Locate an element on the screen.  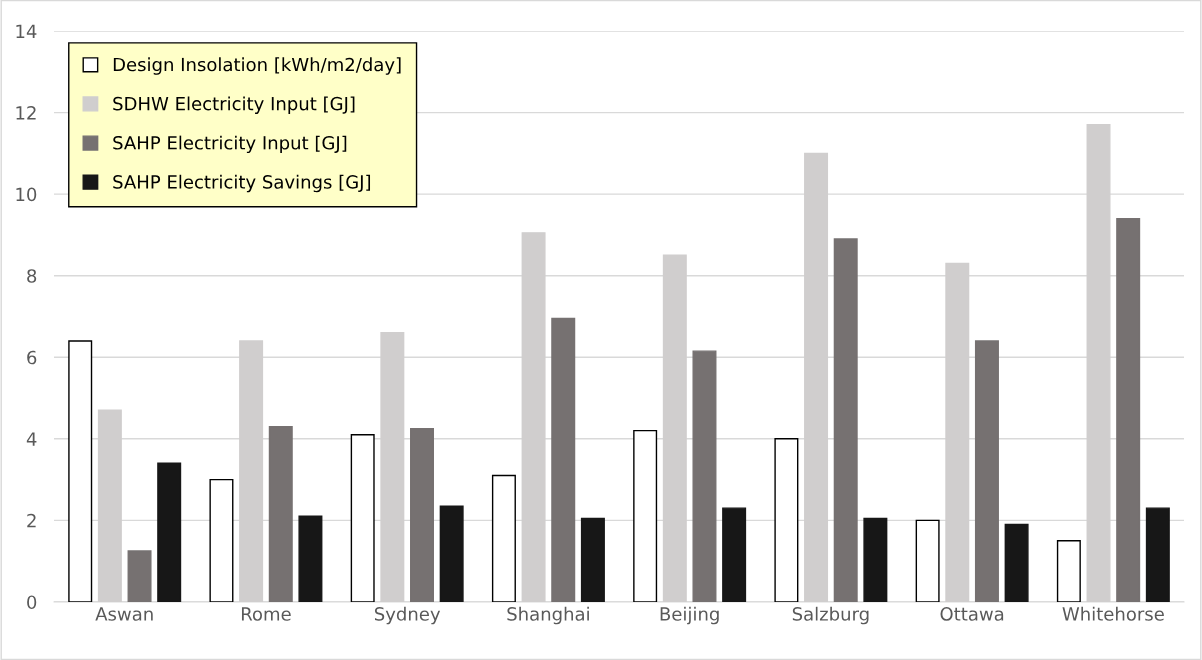
legend-label: Design Insolation [kWh/m2/day] is located at coordinates (257, 66).